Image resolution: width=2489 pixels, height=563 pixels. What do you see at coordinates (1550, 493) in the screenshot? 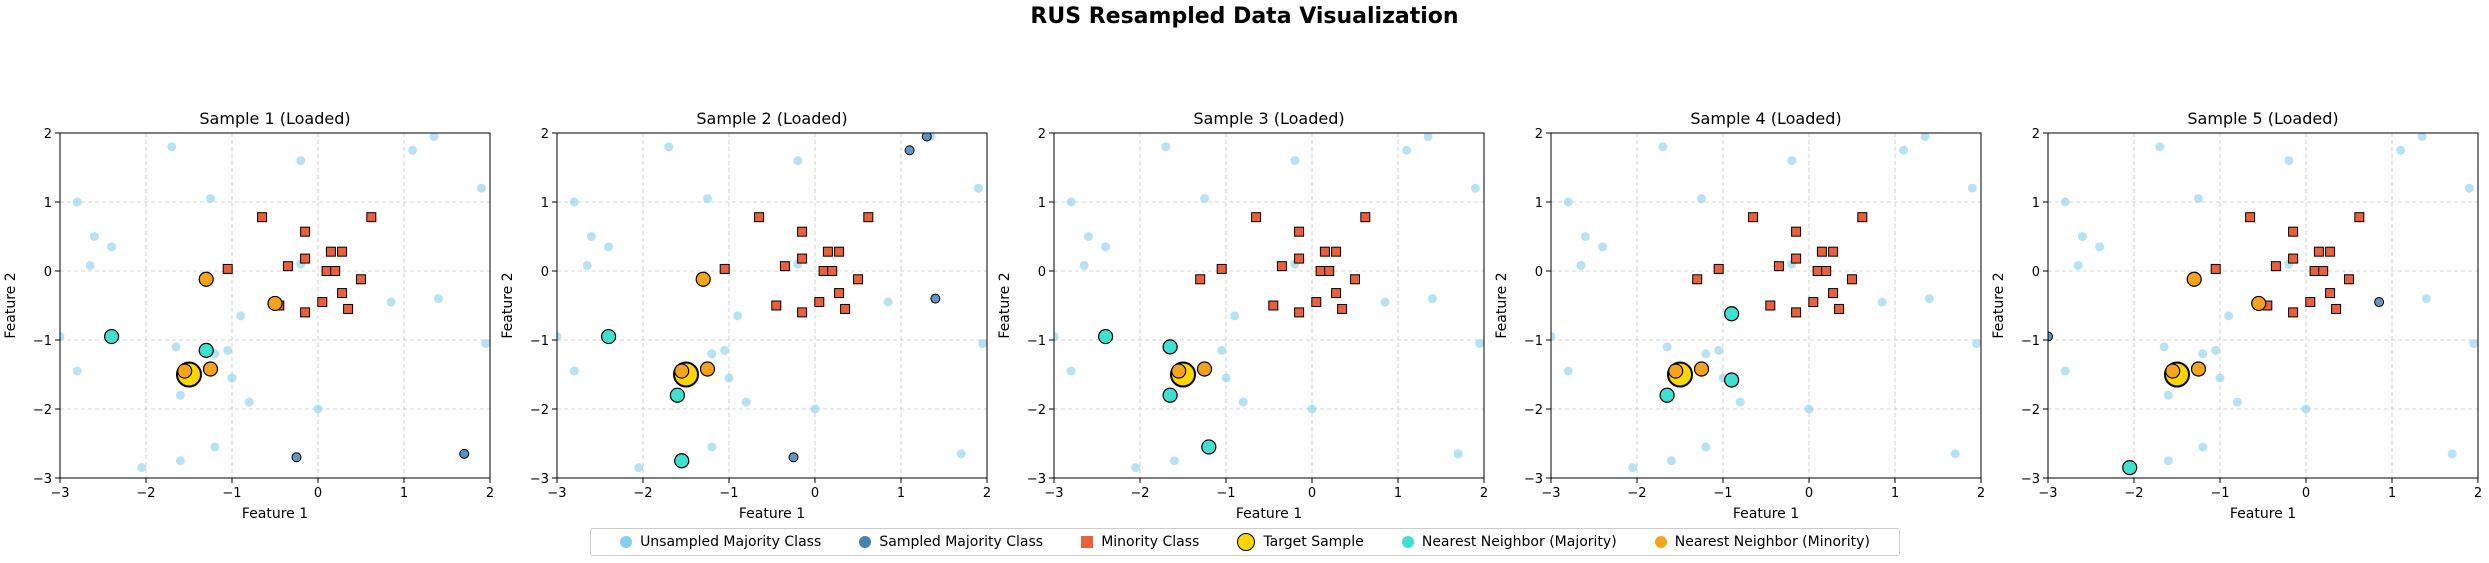
I see `x-tick-label: −3` at bounding box center [1550, 493].